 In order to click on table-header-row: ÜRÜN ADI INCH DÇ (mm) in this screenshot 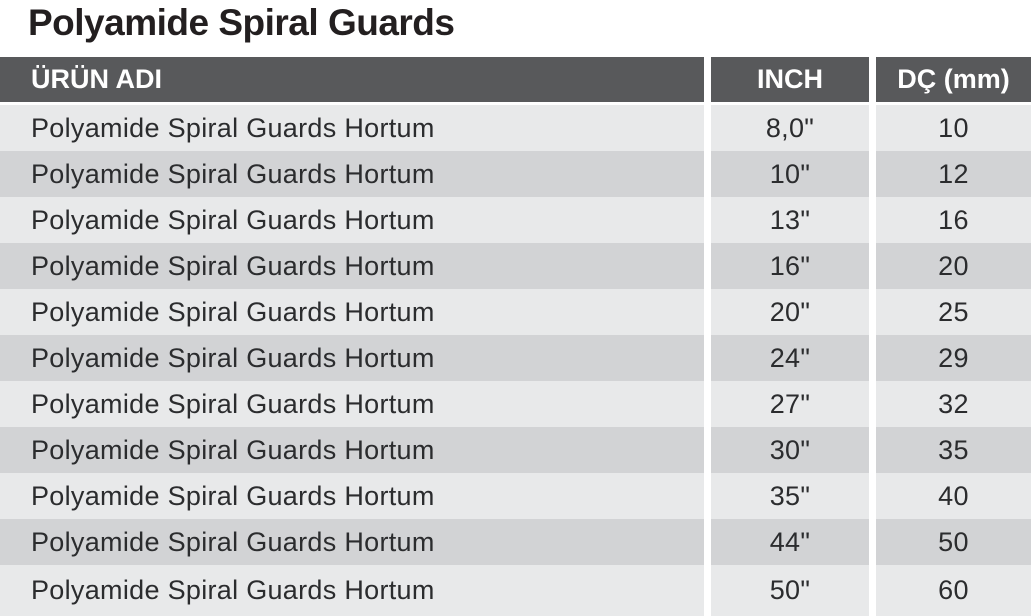, I will do `click(515, 79)`.